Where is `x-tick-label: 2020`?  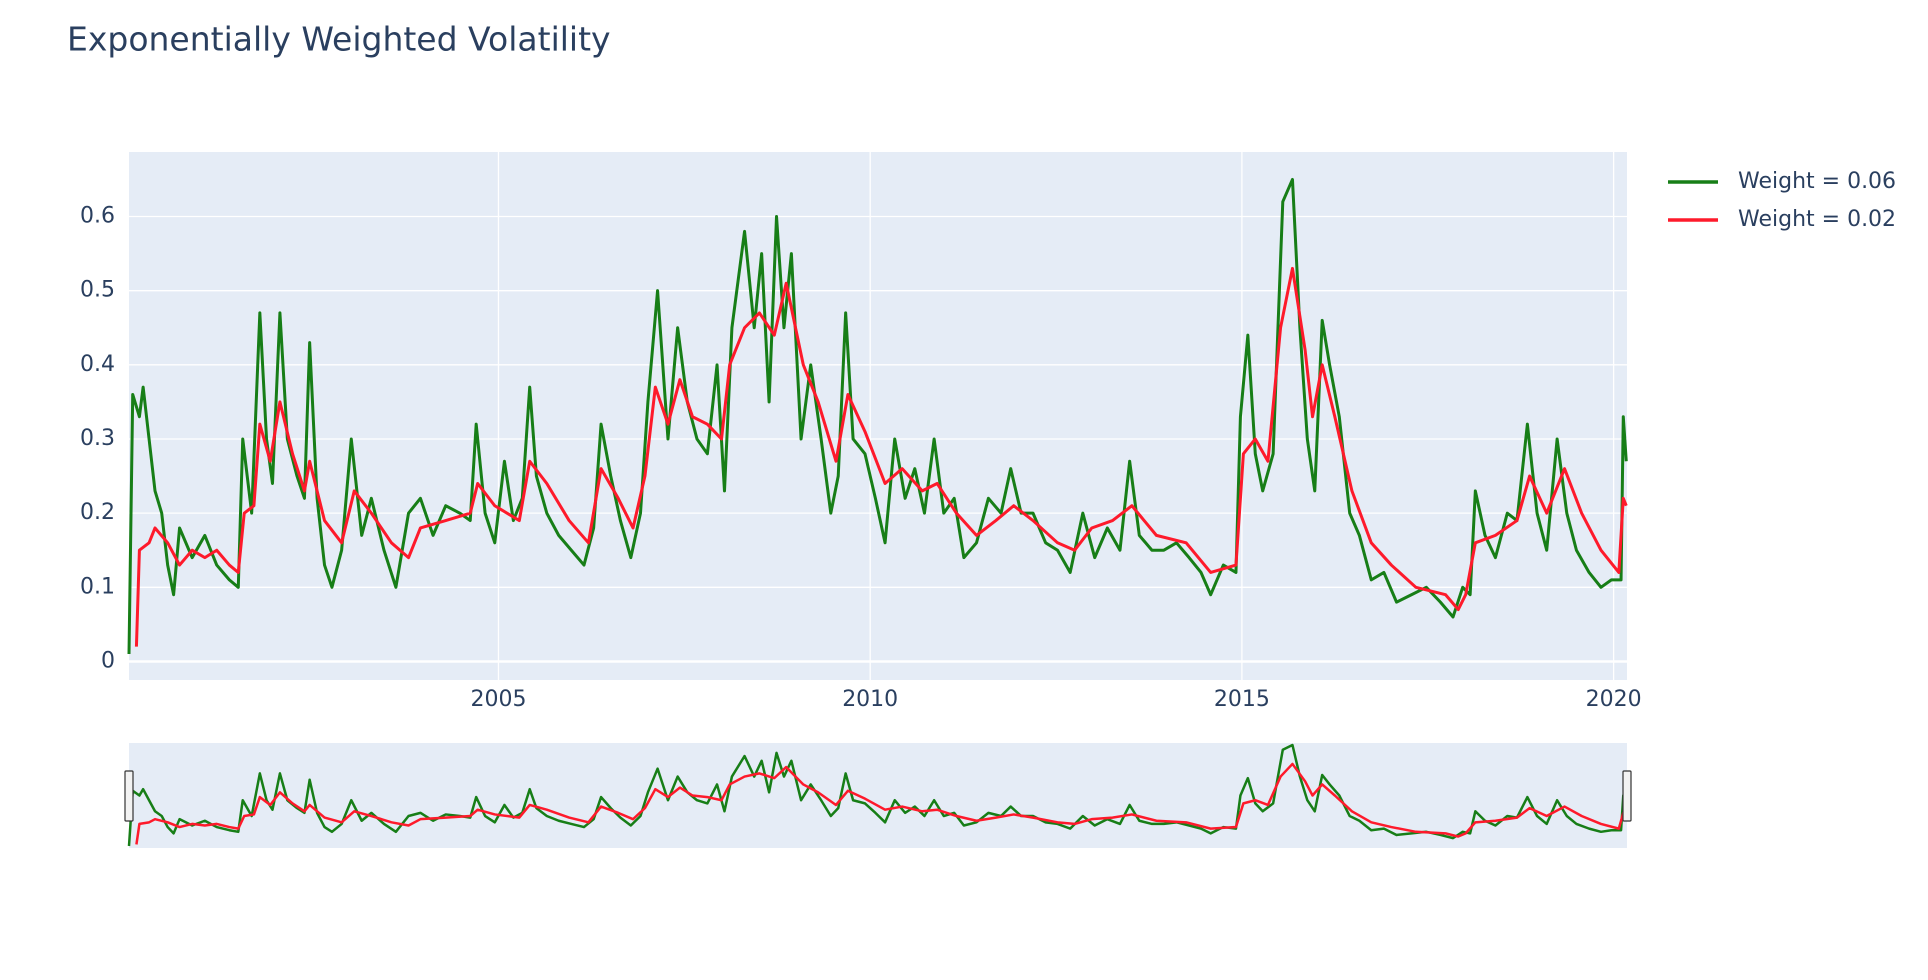 x-tick-label: 2020 is located at coordinates (1614, 699).